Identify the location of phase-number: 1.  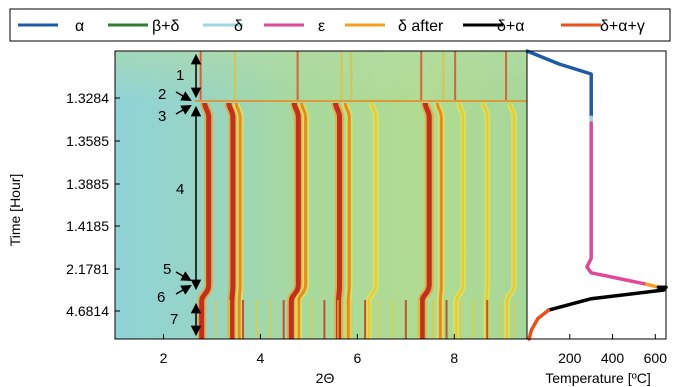
(180, 75).